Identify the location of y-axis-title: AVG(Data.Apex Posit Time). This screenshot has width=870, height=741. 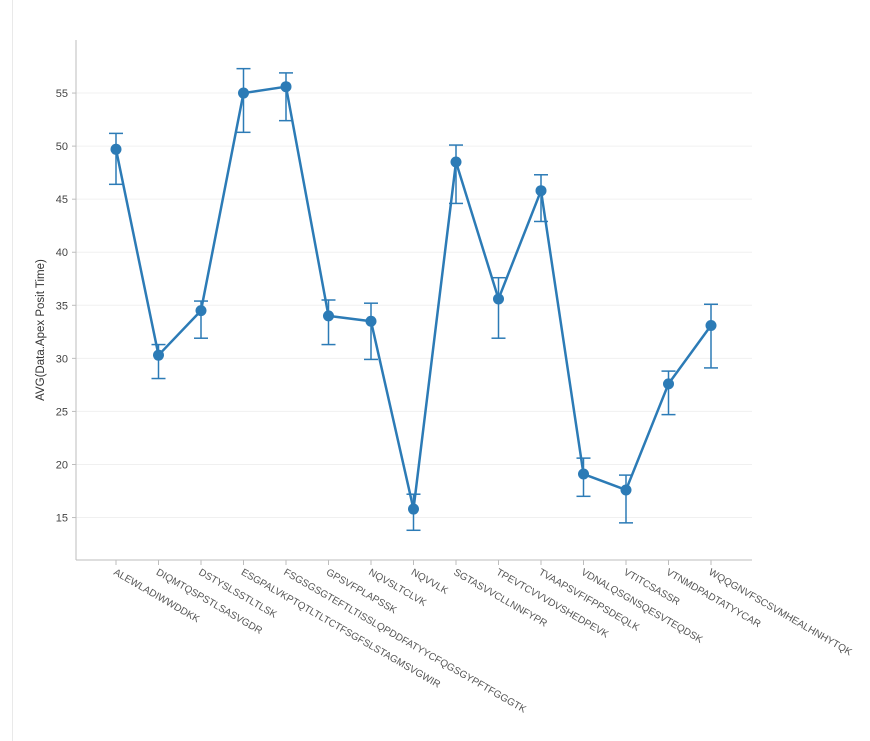
(41, 330).